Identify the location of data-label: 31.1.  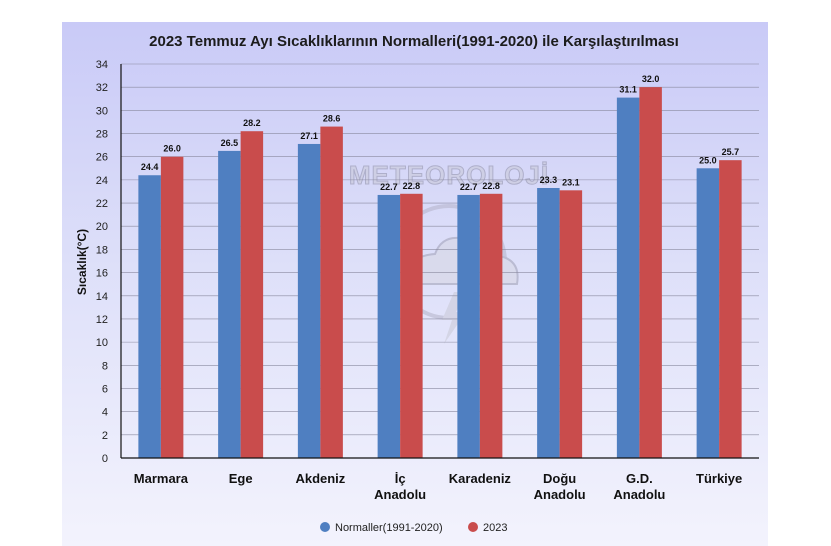
(628, 90).